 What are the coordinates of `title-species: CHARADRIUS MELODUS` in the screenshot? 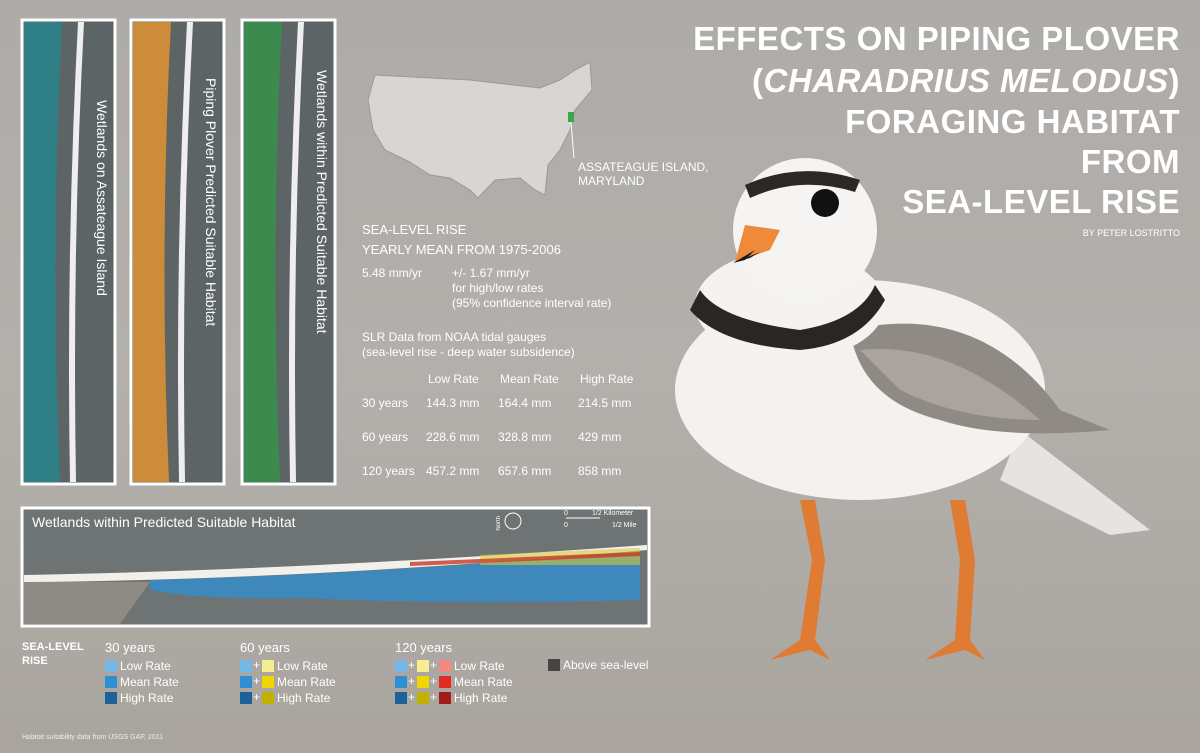 It's located at (966, 80).